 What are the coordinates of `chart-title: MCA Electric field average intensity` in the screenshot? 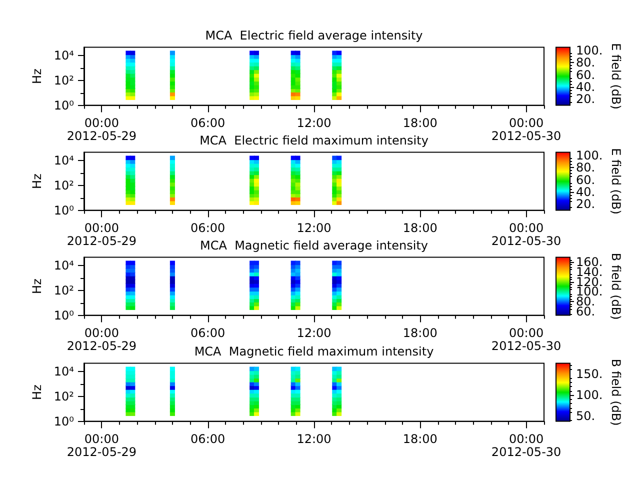 It's located at (314, 35).